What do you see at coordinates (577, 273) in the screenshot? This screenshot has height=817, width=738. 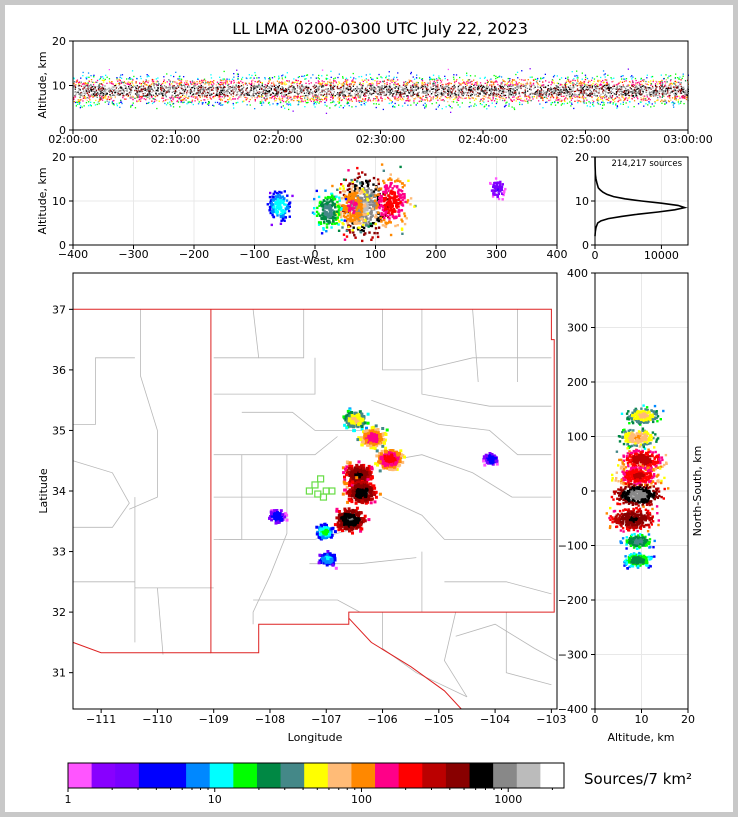 I see `ns-altitude-ytick: 400` at bounding box center [577, 273].